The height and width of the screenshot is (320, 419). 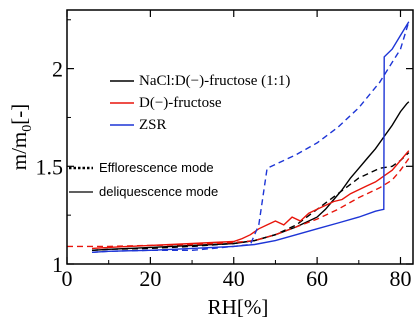 I want to click on x-tick-label: 80, so click(x=400, y=278).